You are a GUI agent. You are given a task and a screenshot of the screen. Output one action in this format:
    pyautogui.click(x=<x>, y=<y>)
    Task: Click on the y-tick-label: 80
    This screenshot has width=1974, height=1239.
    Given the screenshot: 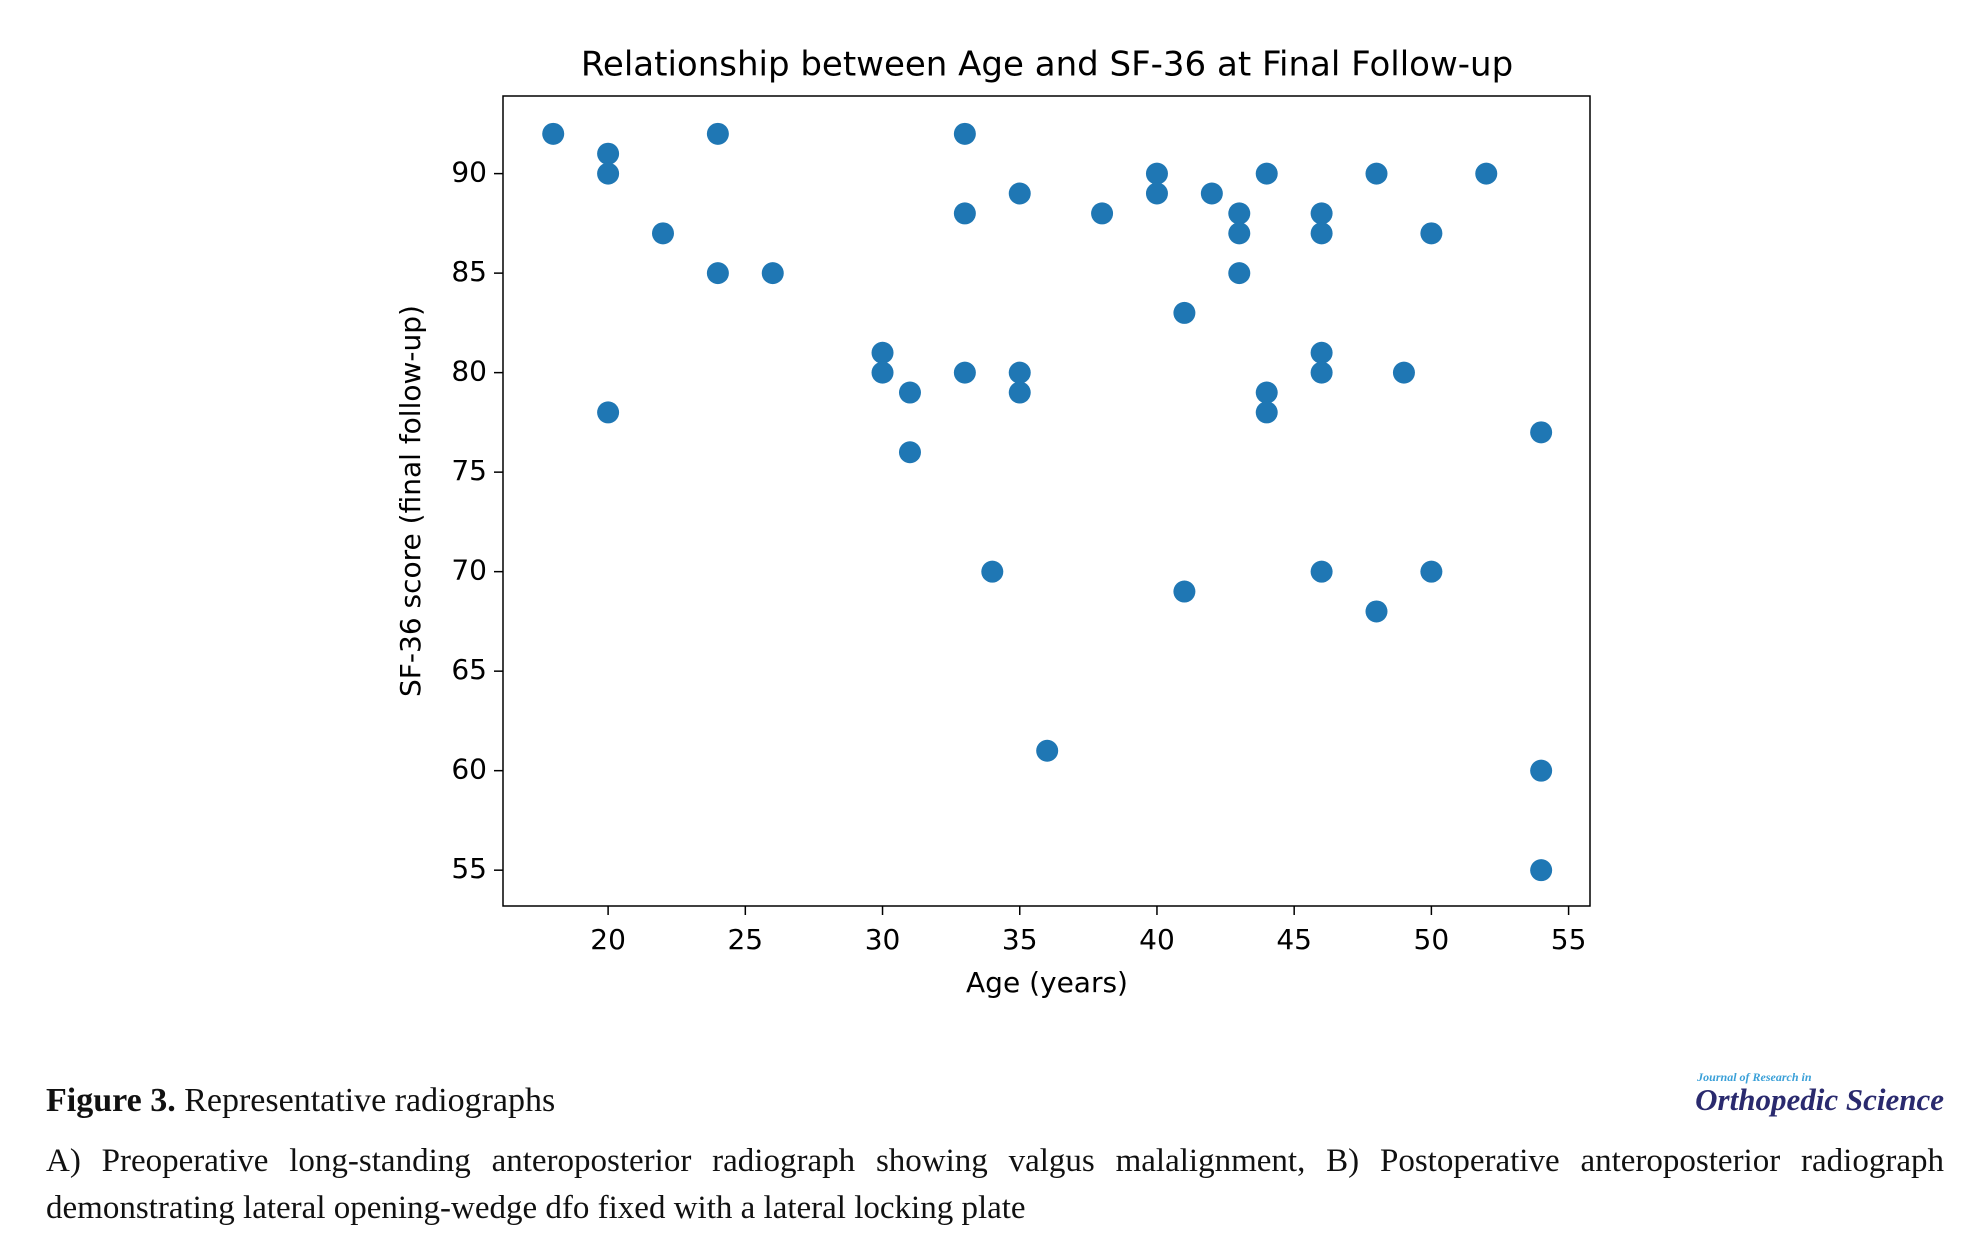 What is the action you would take?
    pyautogui.click(x=469, y=371)
    